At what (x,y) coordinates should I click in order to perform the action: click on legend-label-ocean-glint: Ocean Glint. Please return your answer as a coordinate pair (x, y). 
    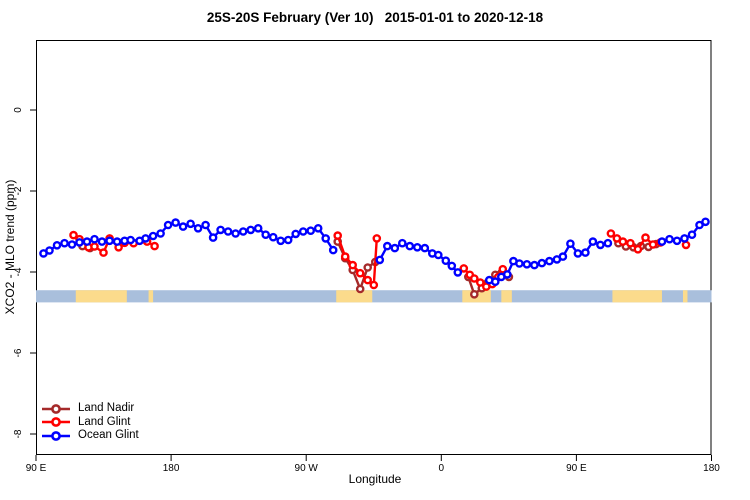
    Looking at the image, I should click on (108, 435).